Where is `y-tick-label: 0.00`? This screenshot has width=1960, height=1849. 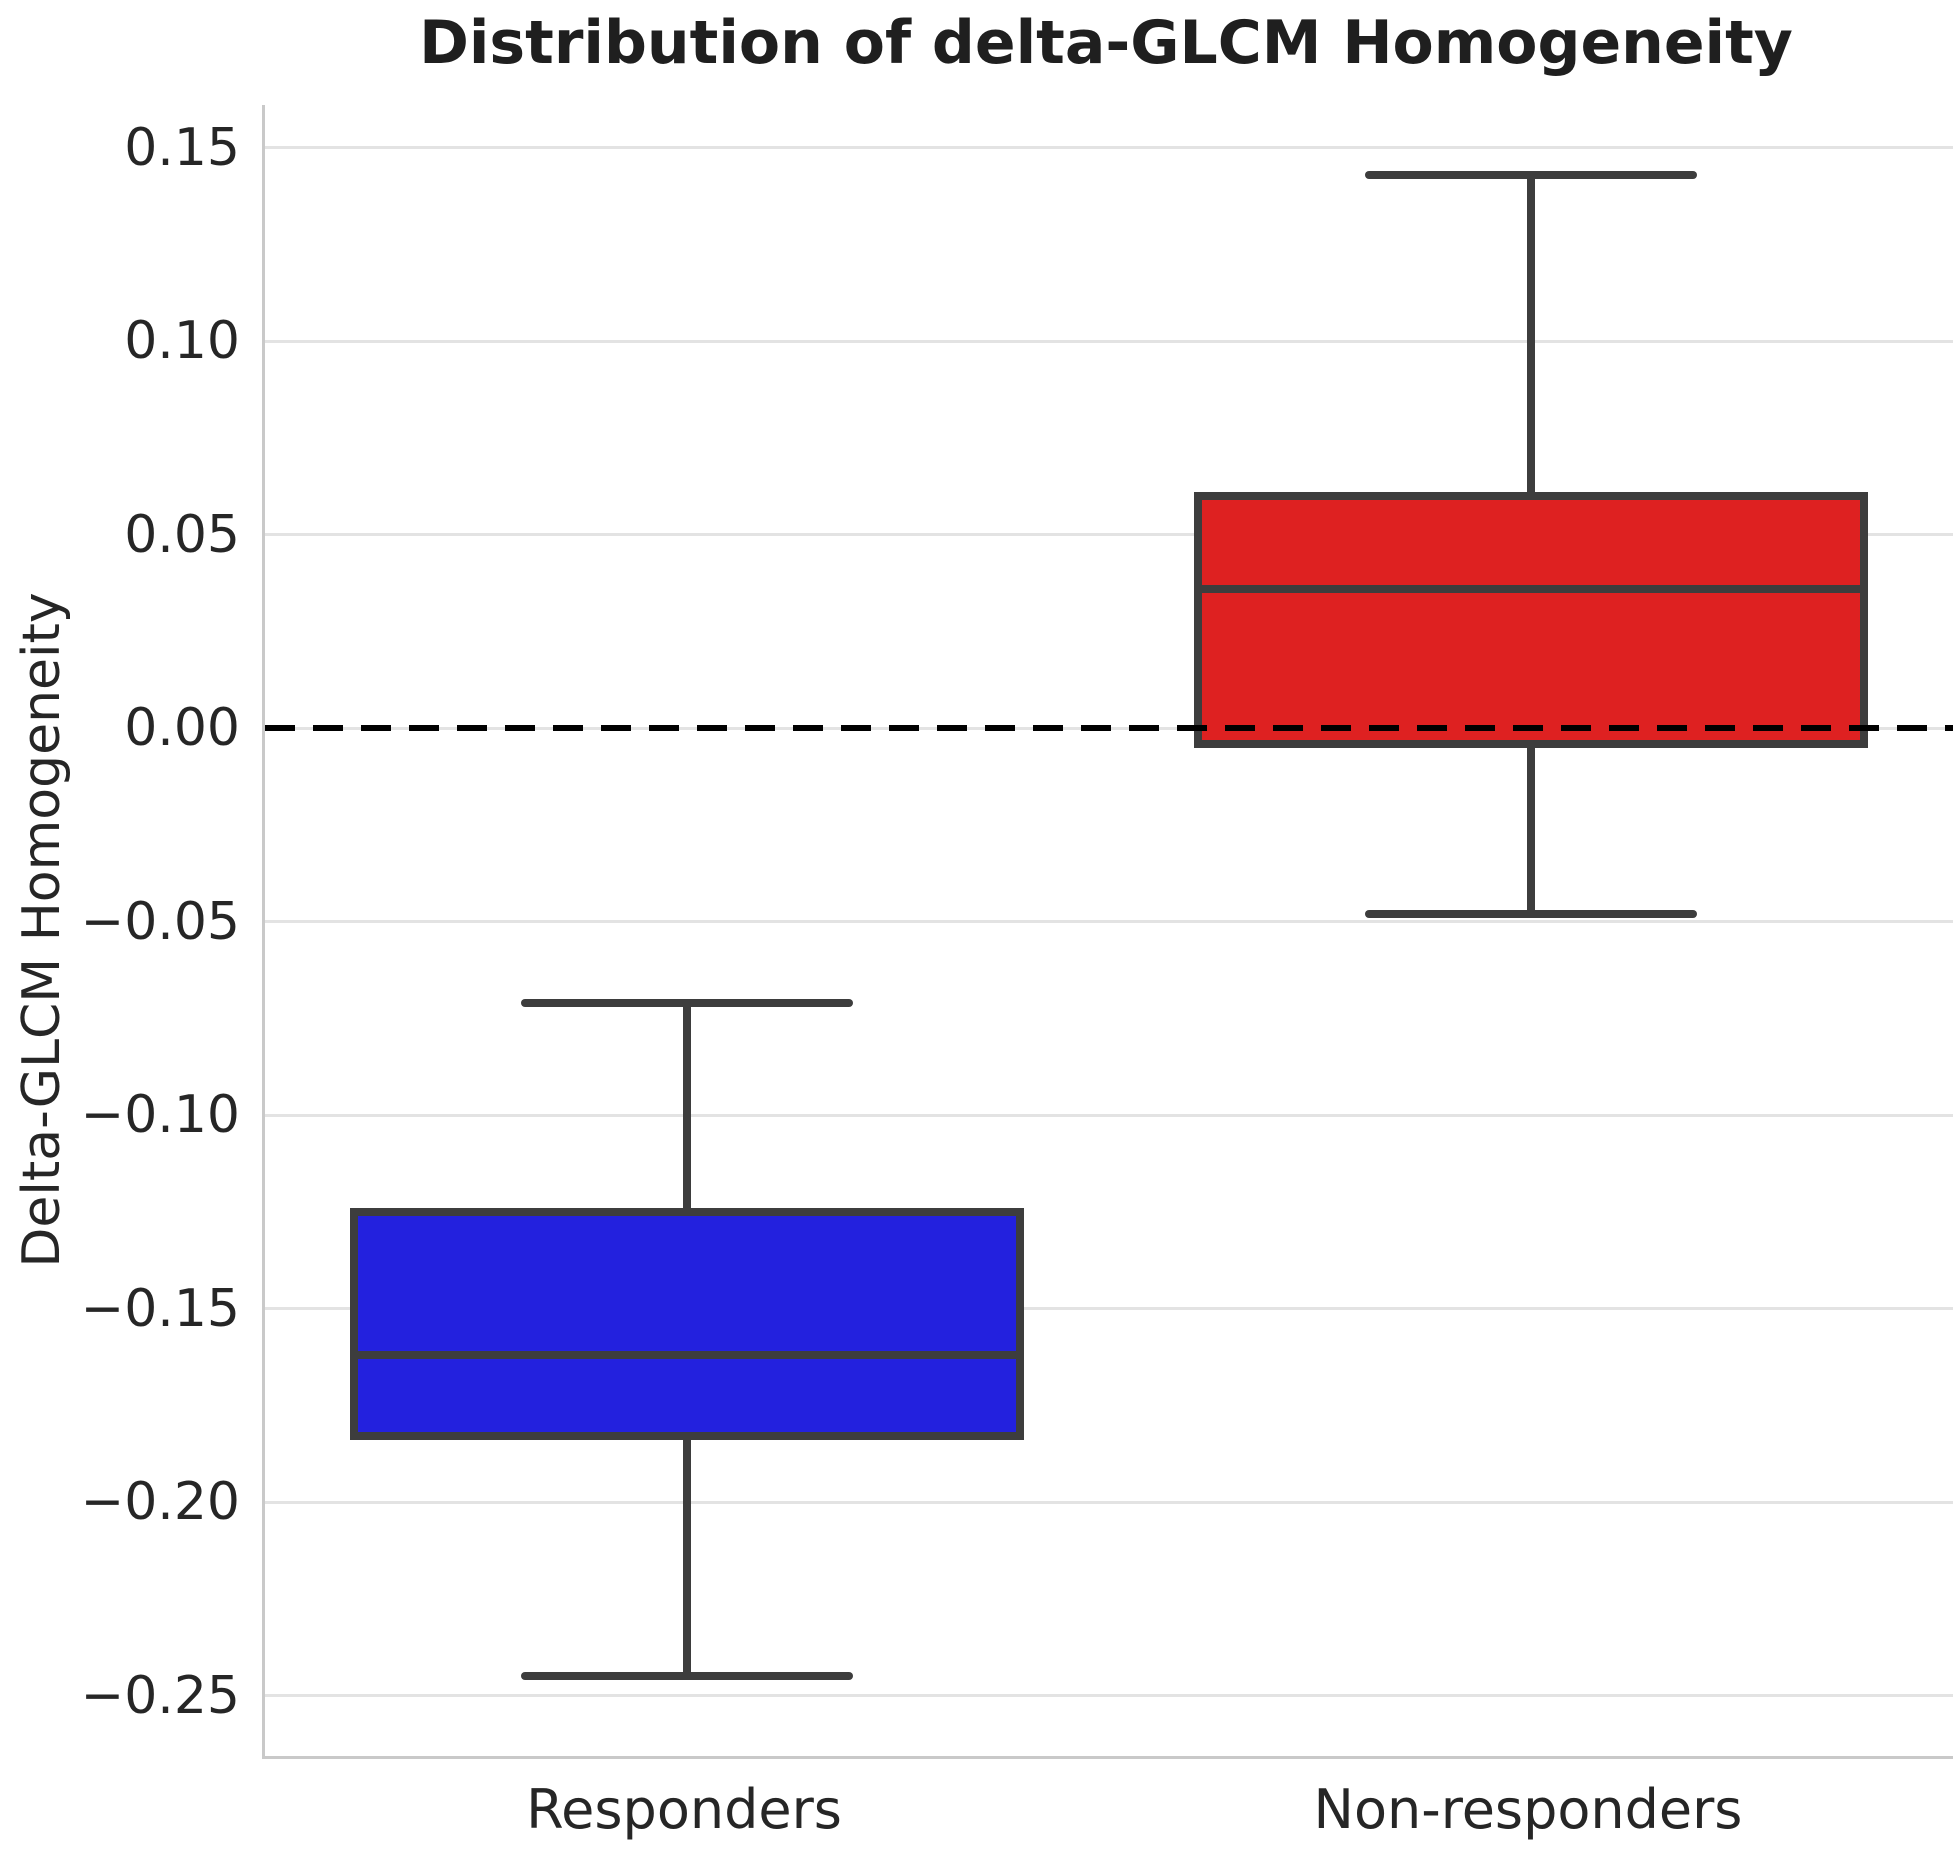
y-tick-label: 0.00 is located at coordinates (182, 728).